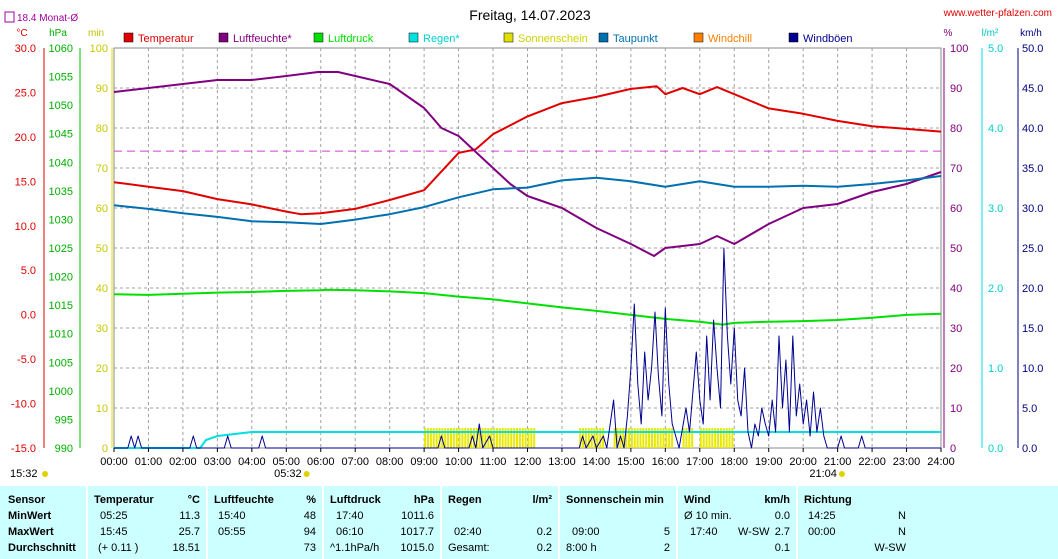 The image size is (1058, 559). What do you see at coordinates (666, 532) in the screenshot?
I see `sun-max-value: 5` at bounding box center [666, 532].